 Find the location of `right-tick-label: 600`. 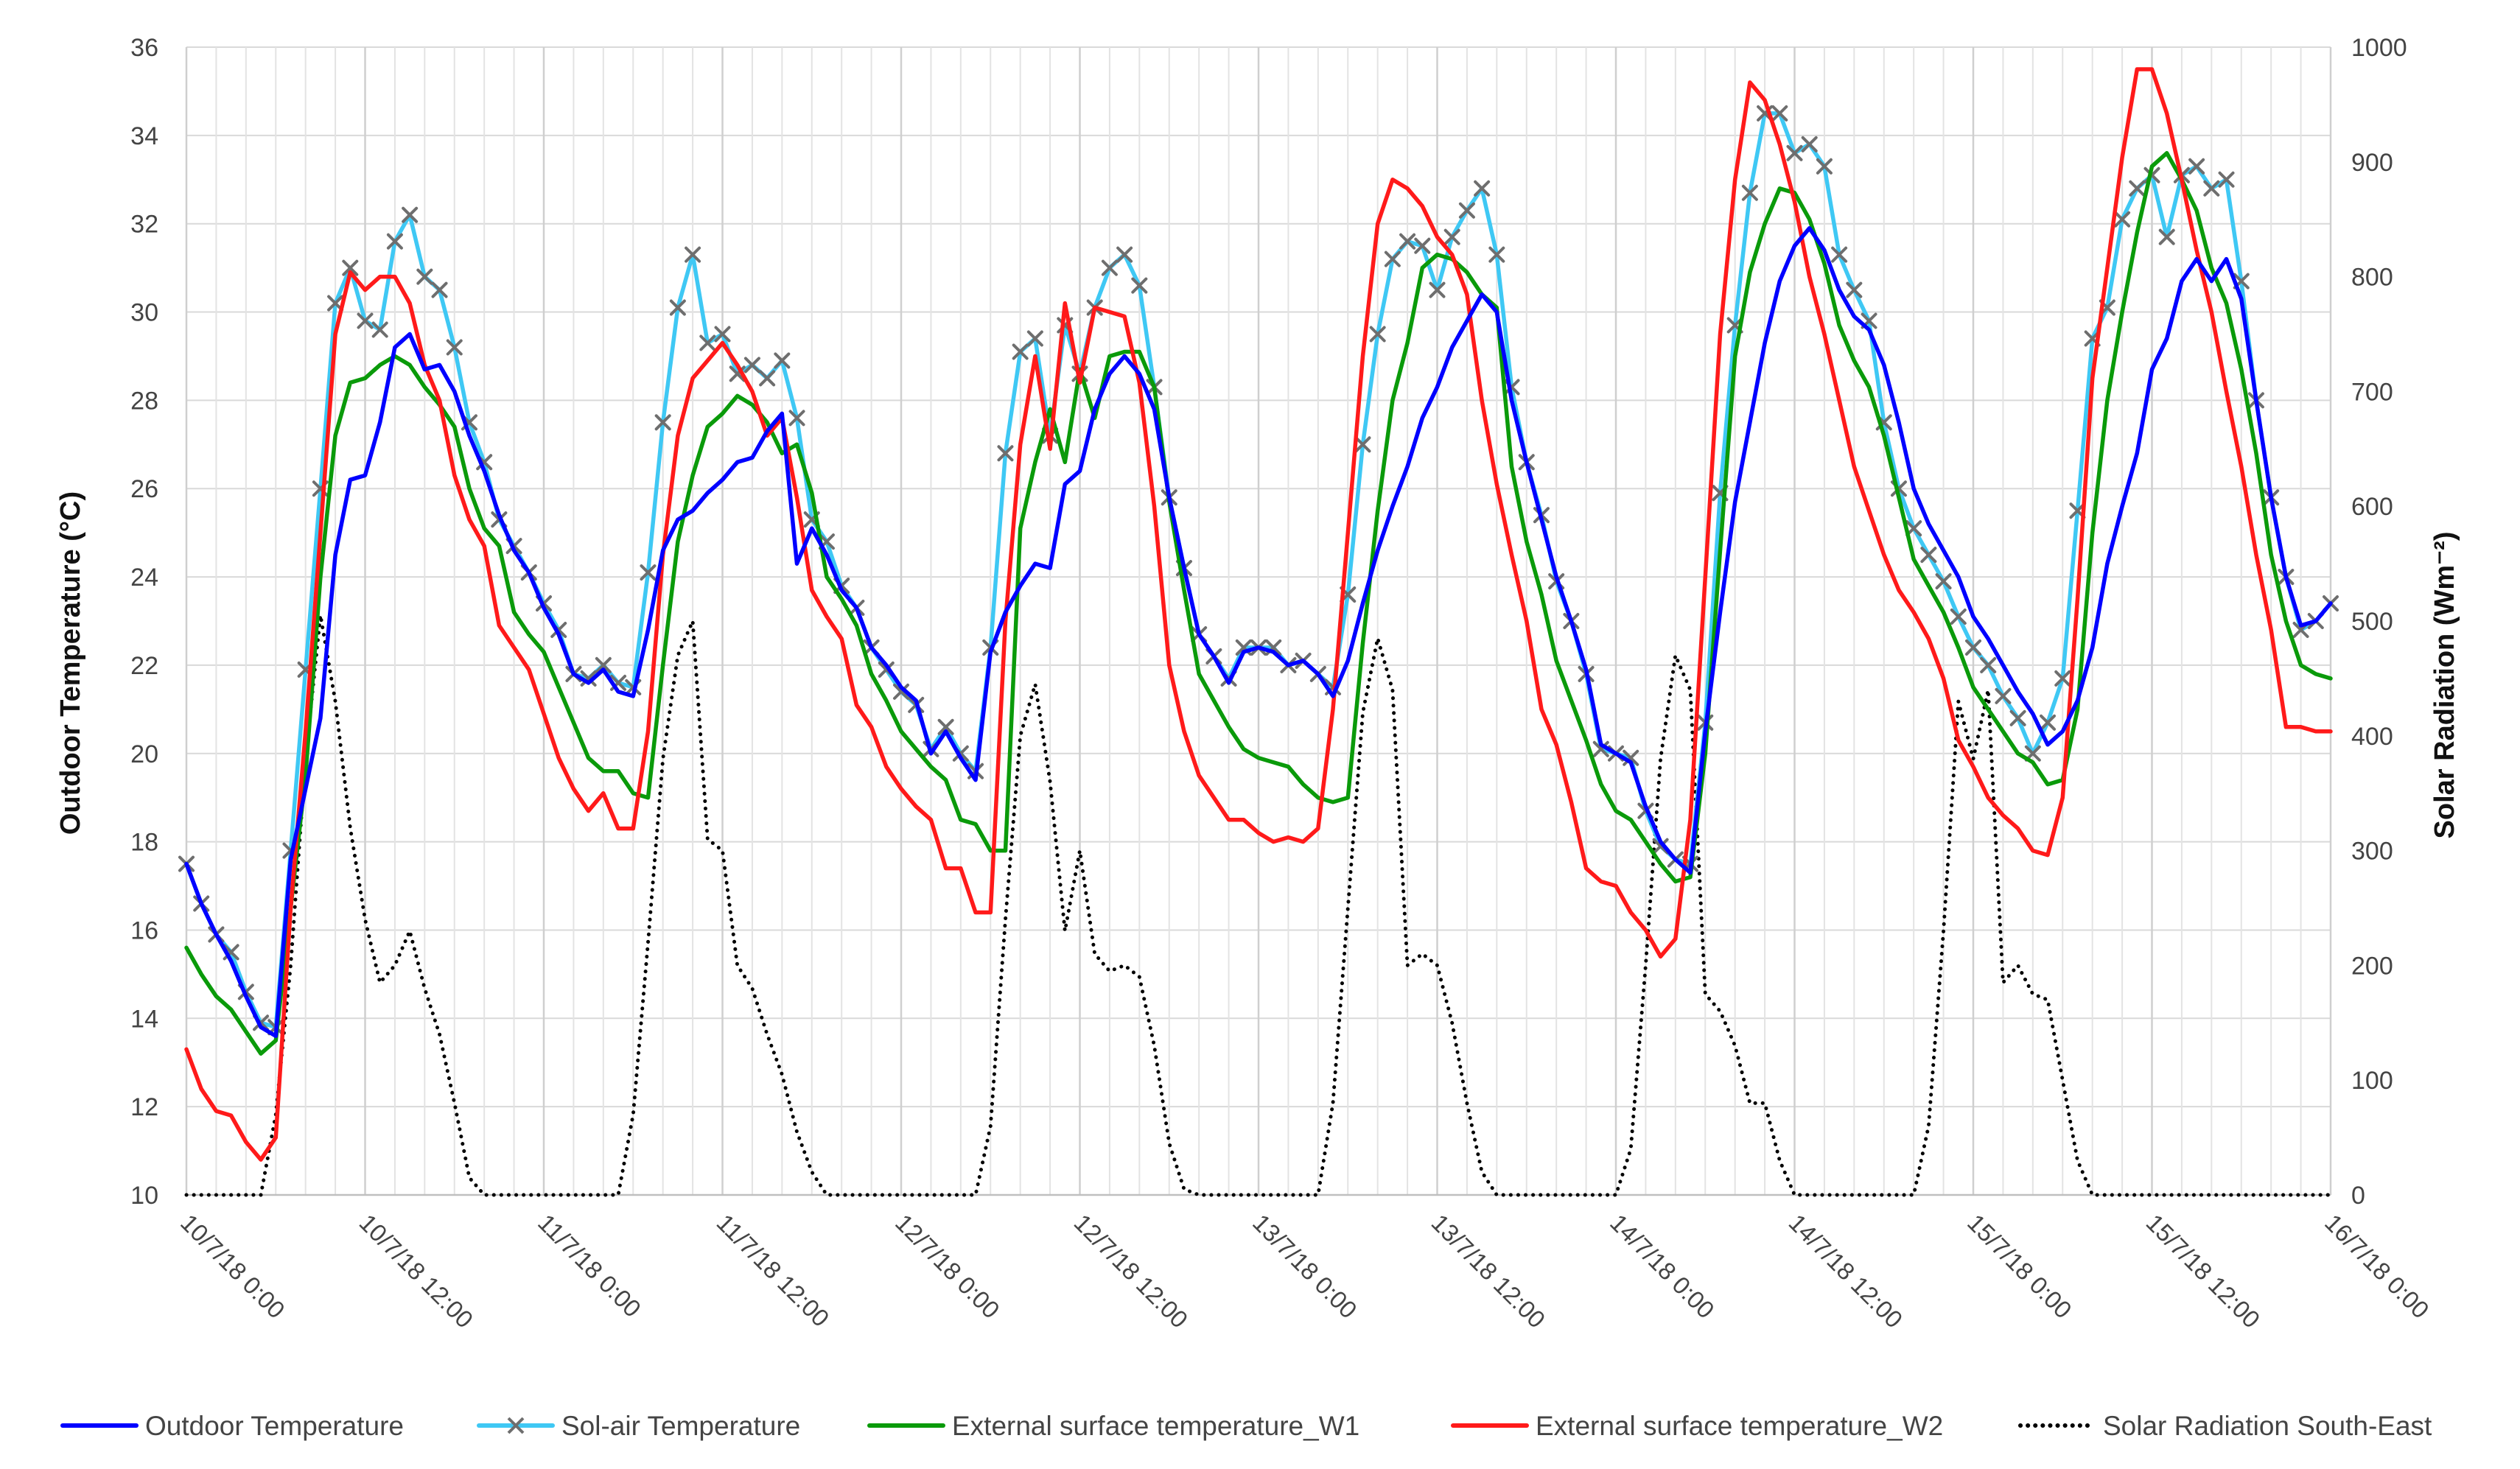

right-tick-label: 600 is located at coordinates (2372, 507).